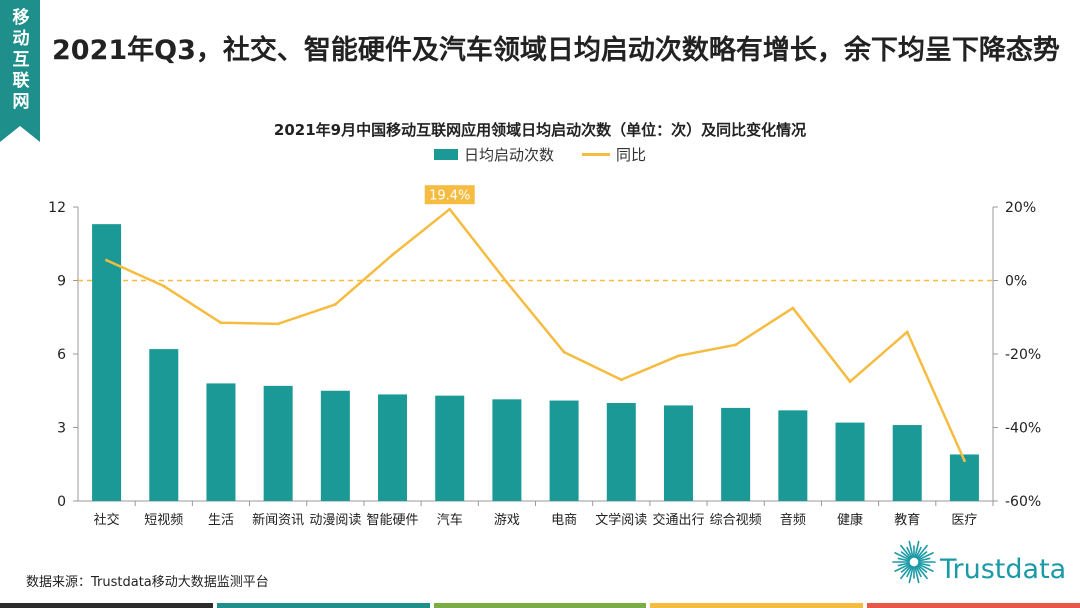 The width and height of the screenshot is (1080, 608). Describe the element at coordinates (678, 453) in the screenshot. I see `bar-交通出行` at that location.